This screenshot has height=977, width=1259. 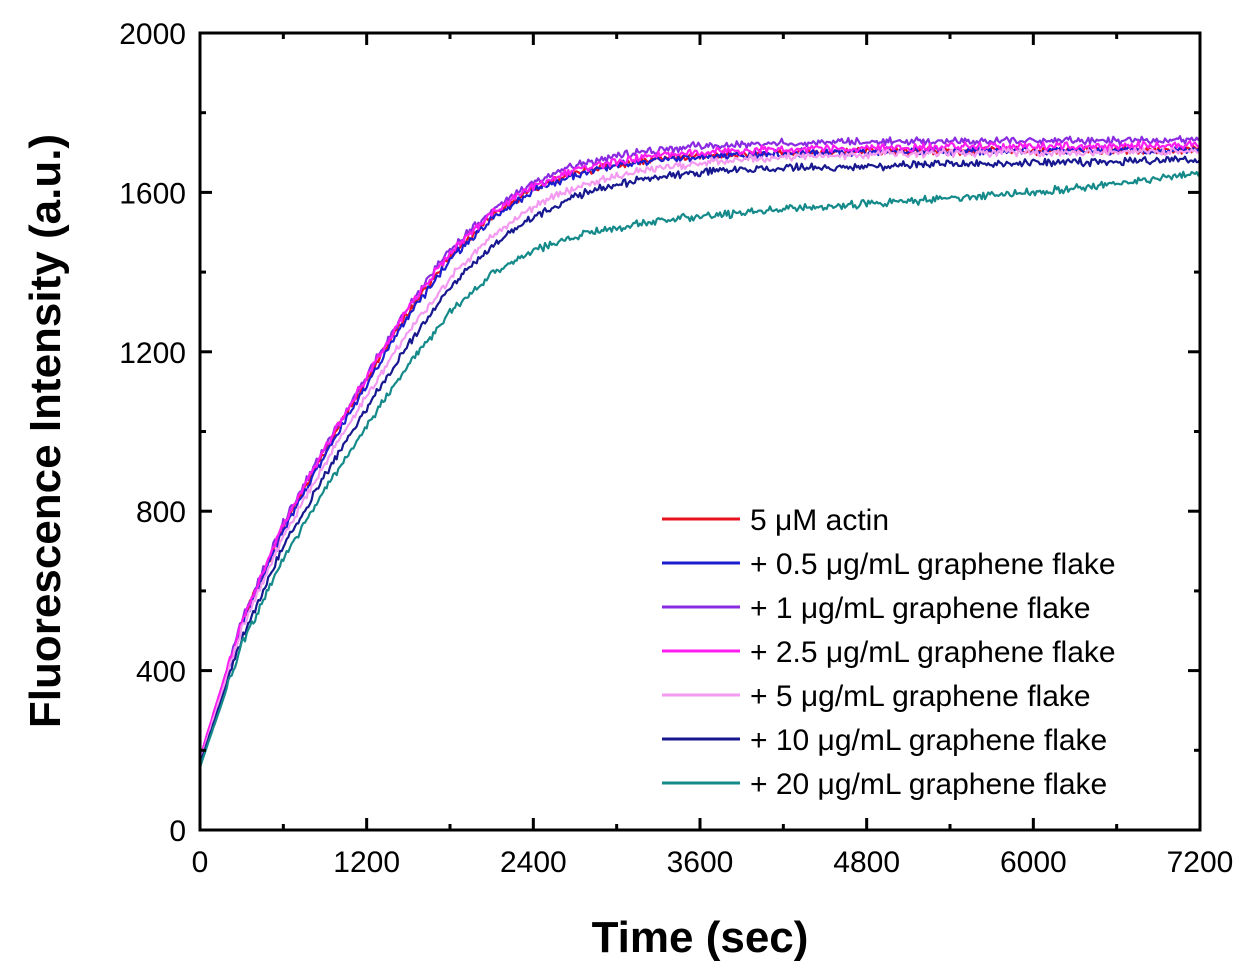 I want to click on legend-label-3: + 2.5 μg/mL graphene flake, so click(x=933, y=652).